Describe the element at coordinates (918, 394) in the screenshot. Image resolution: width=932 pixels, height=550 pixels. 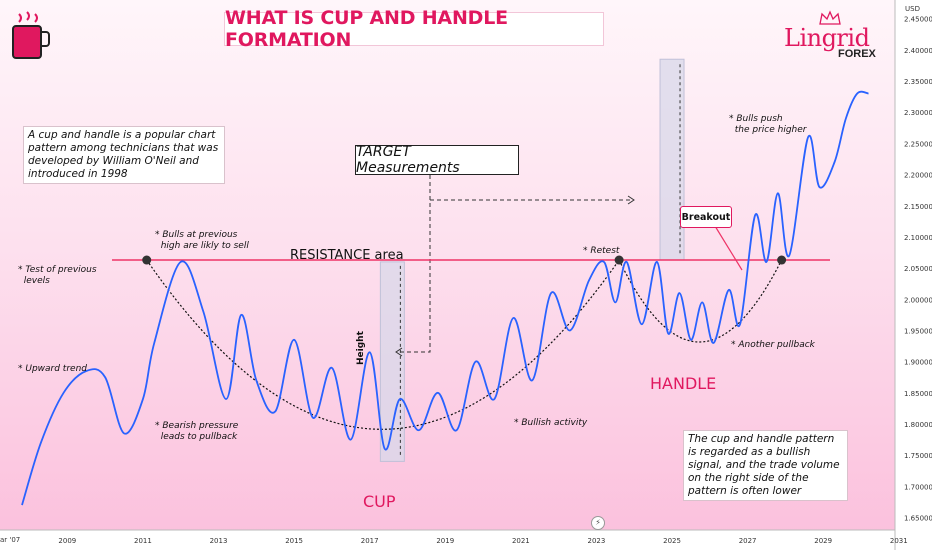
I see `y-tick-label: 1.85000` at that location.